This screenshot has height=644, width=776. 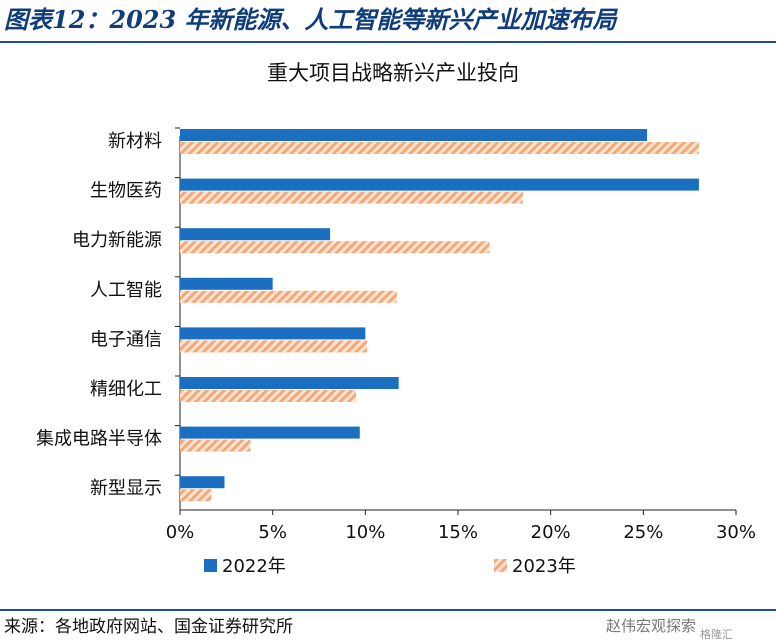 I want to click on x-tick-label: 0%, so click(x=180, y=532).